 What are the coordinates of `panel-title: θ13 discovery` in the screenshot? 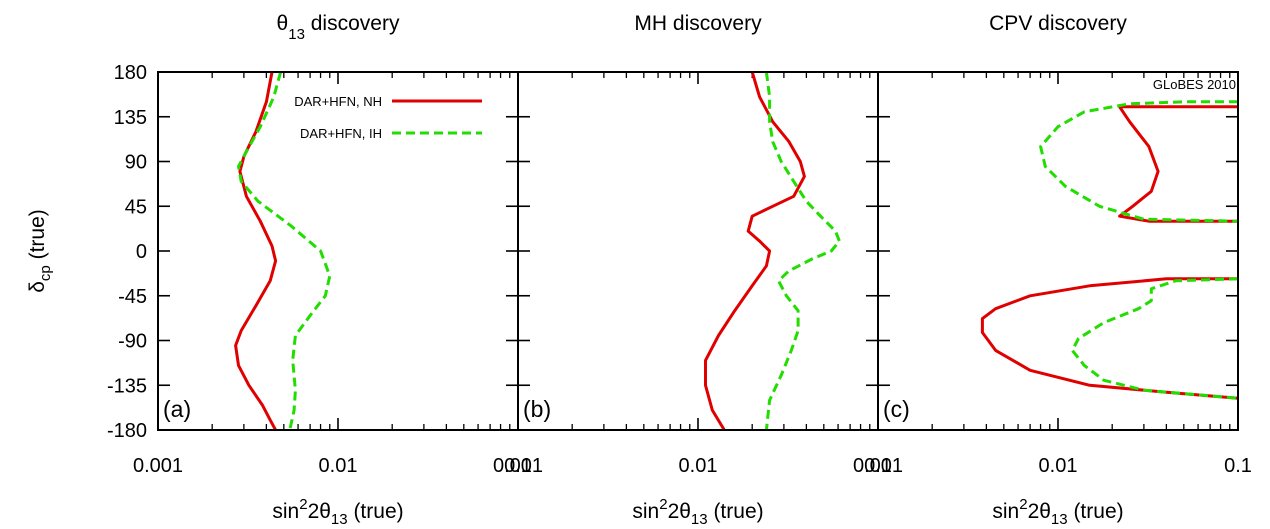 It's located at (338, 27).